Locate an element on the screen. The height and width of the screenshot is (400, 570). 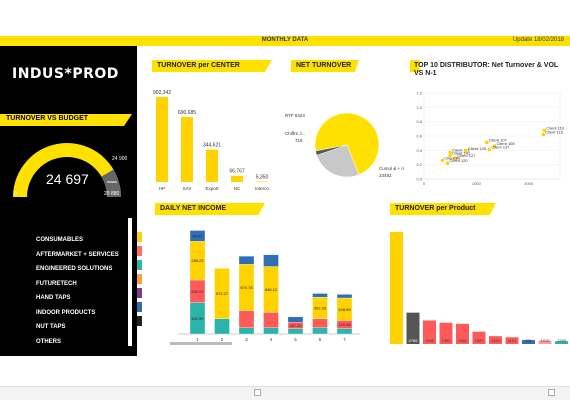
center-bar-value: 5,350 is located at coordinates (262, 177).